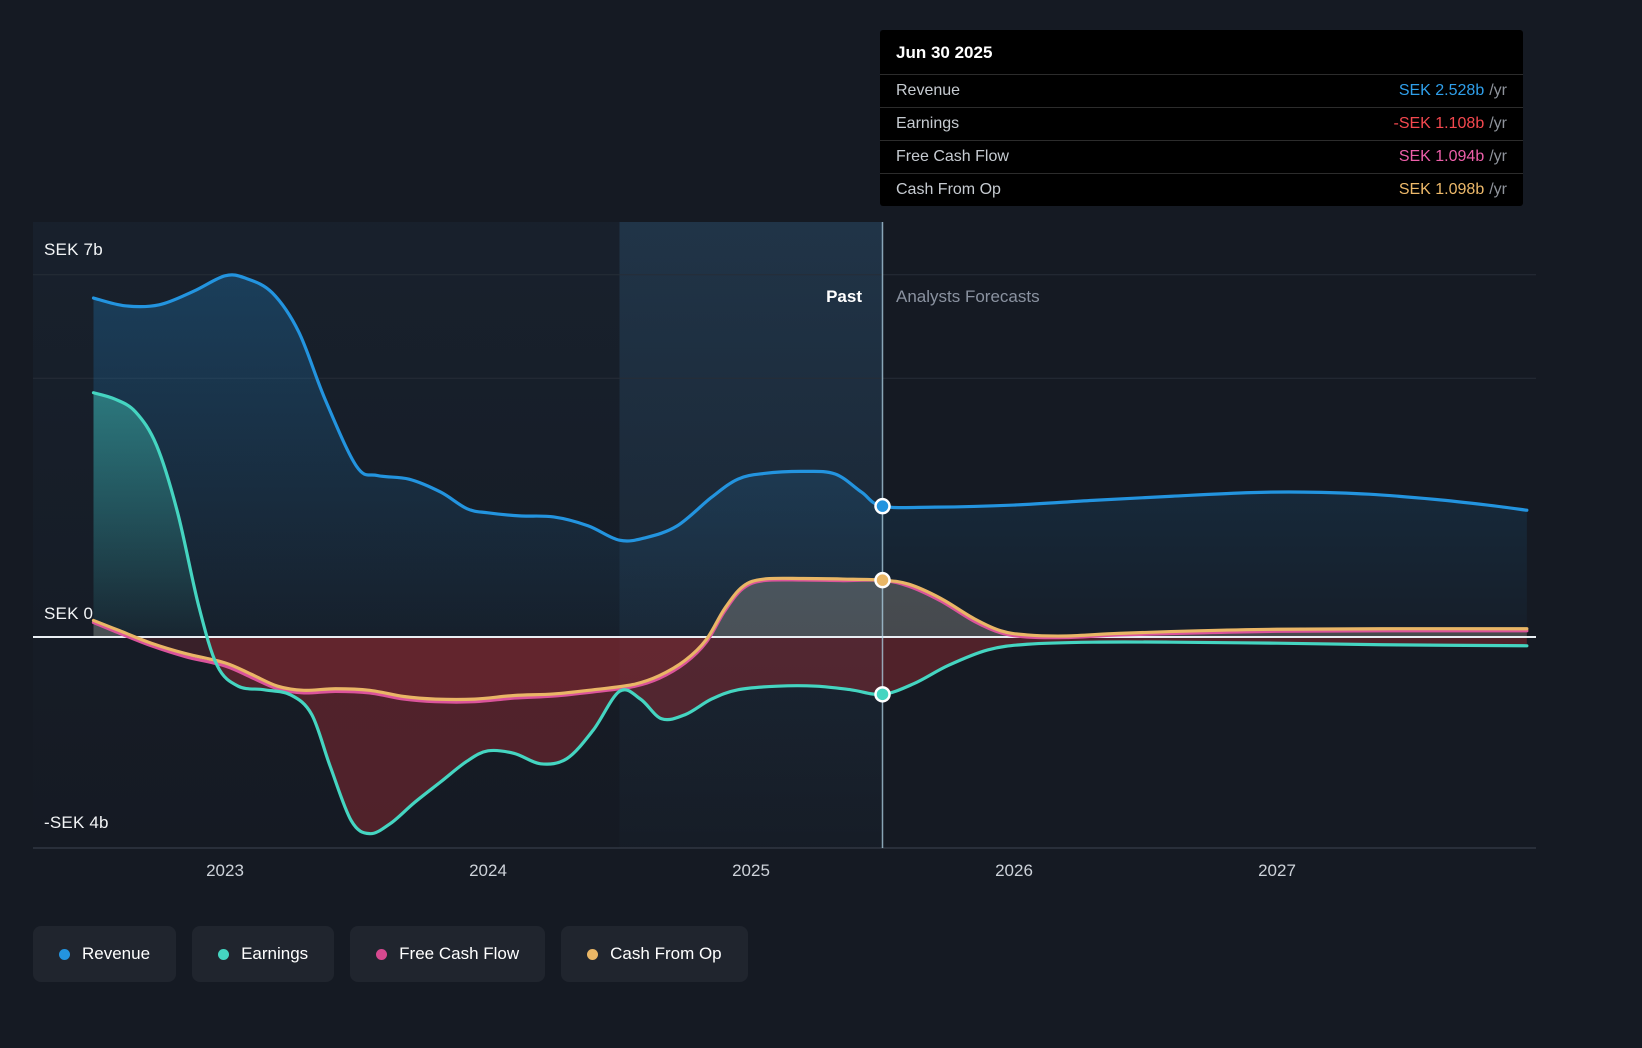 The width and height of the screenshot is (1642, 1048). Describe the element at coordinates (928, 123) in the screenshot. I see `tooltip-label: Earnings` at that location.